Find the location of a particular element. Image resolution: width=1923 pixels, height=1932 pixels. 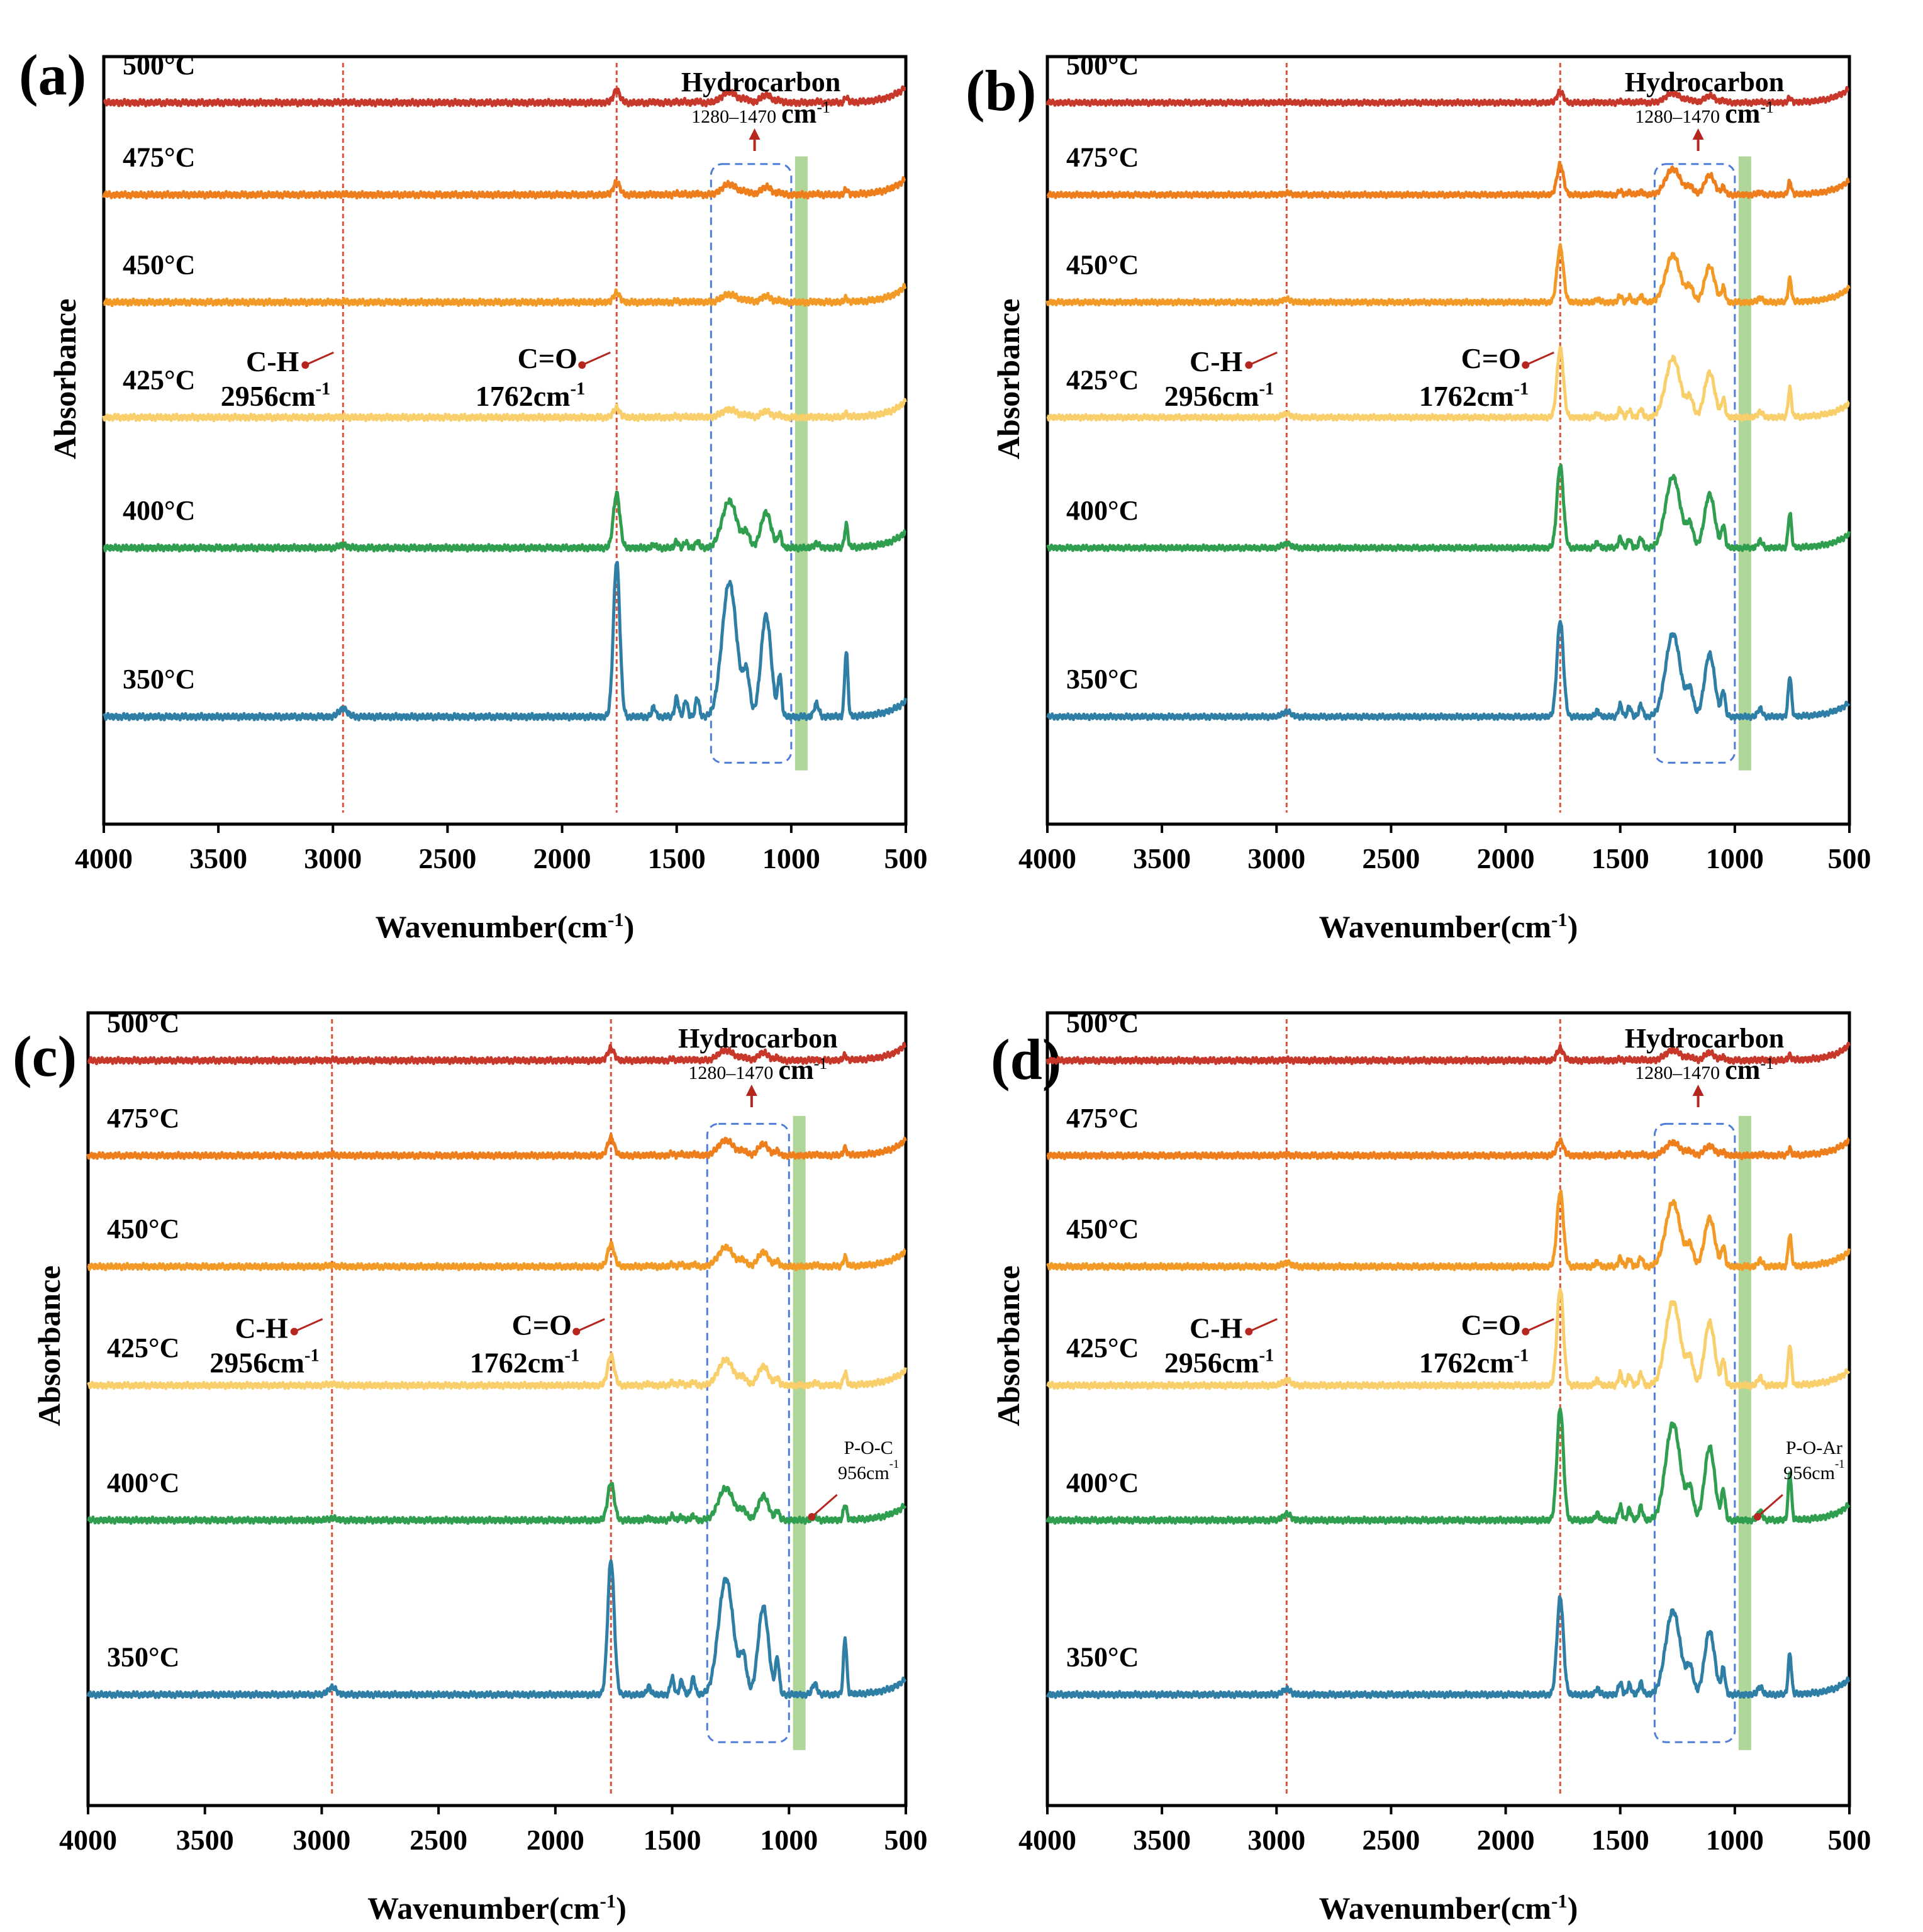

poc-value: 956cm-1 is located at coordinates (868, 1470).